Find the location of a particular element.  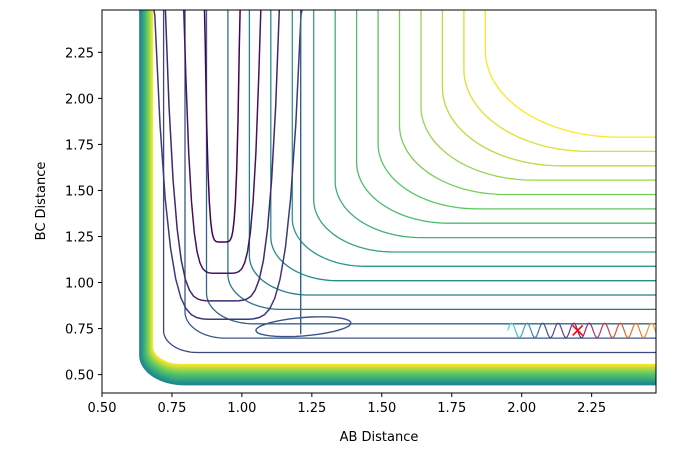

x-tick-label: 1.25 is located at coordinates (311, 408).